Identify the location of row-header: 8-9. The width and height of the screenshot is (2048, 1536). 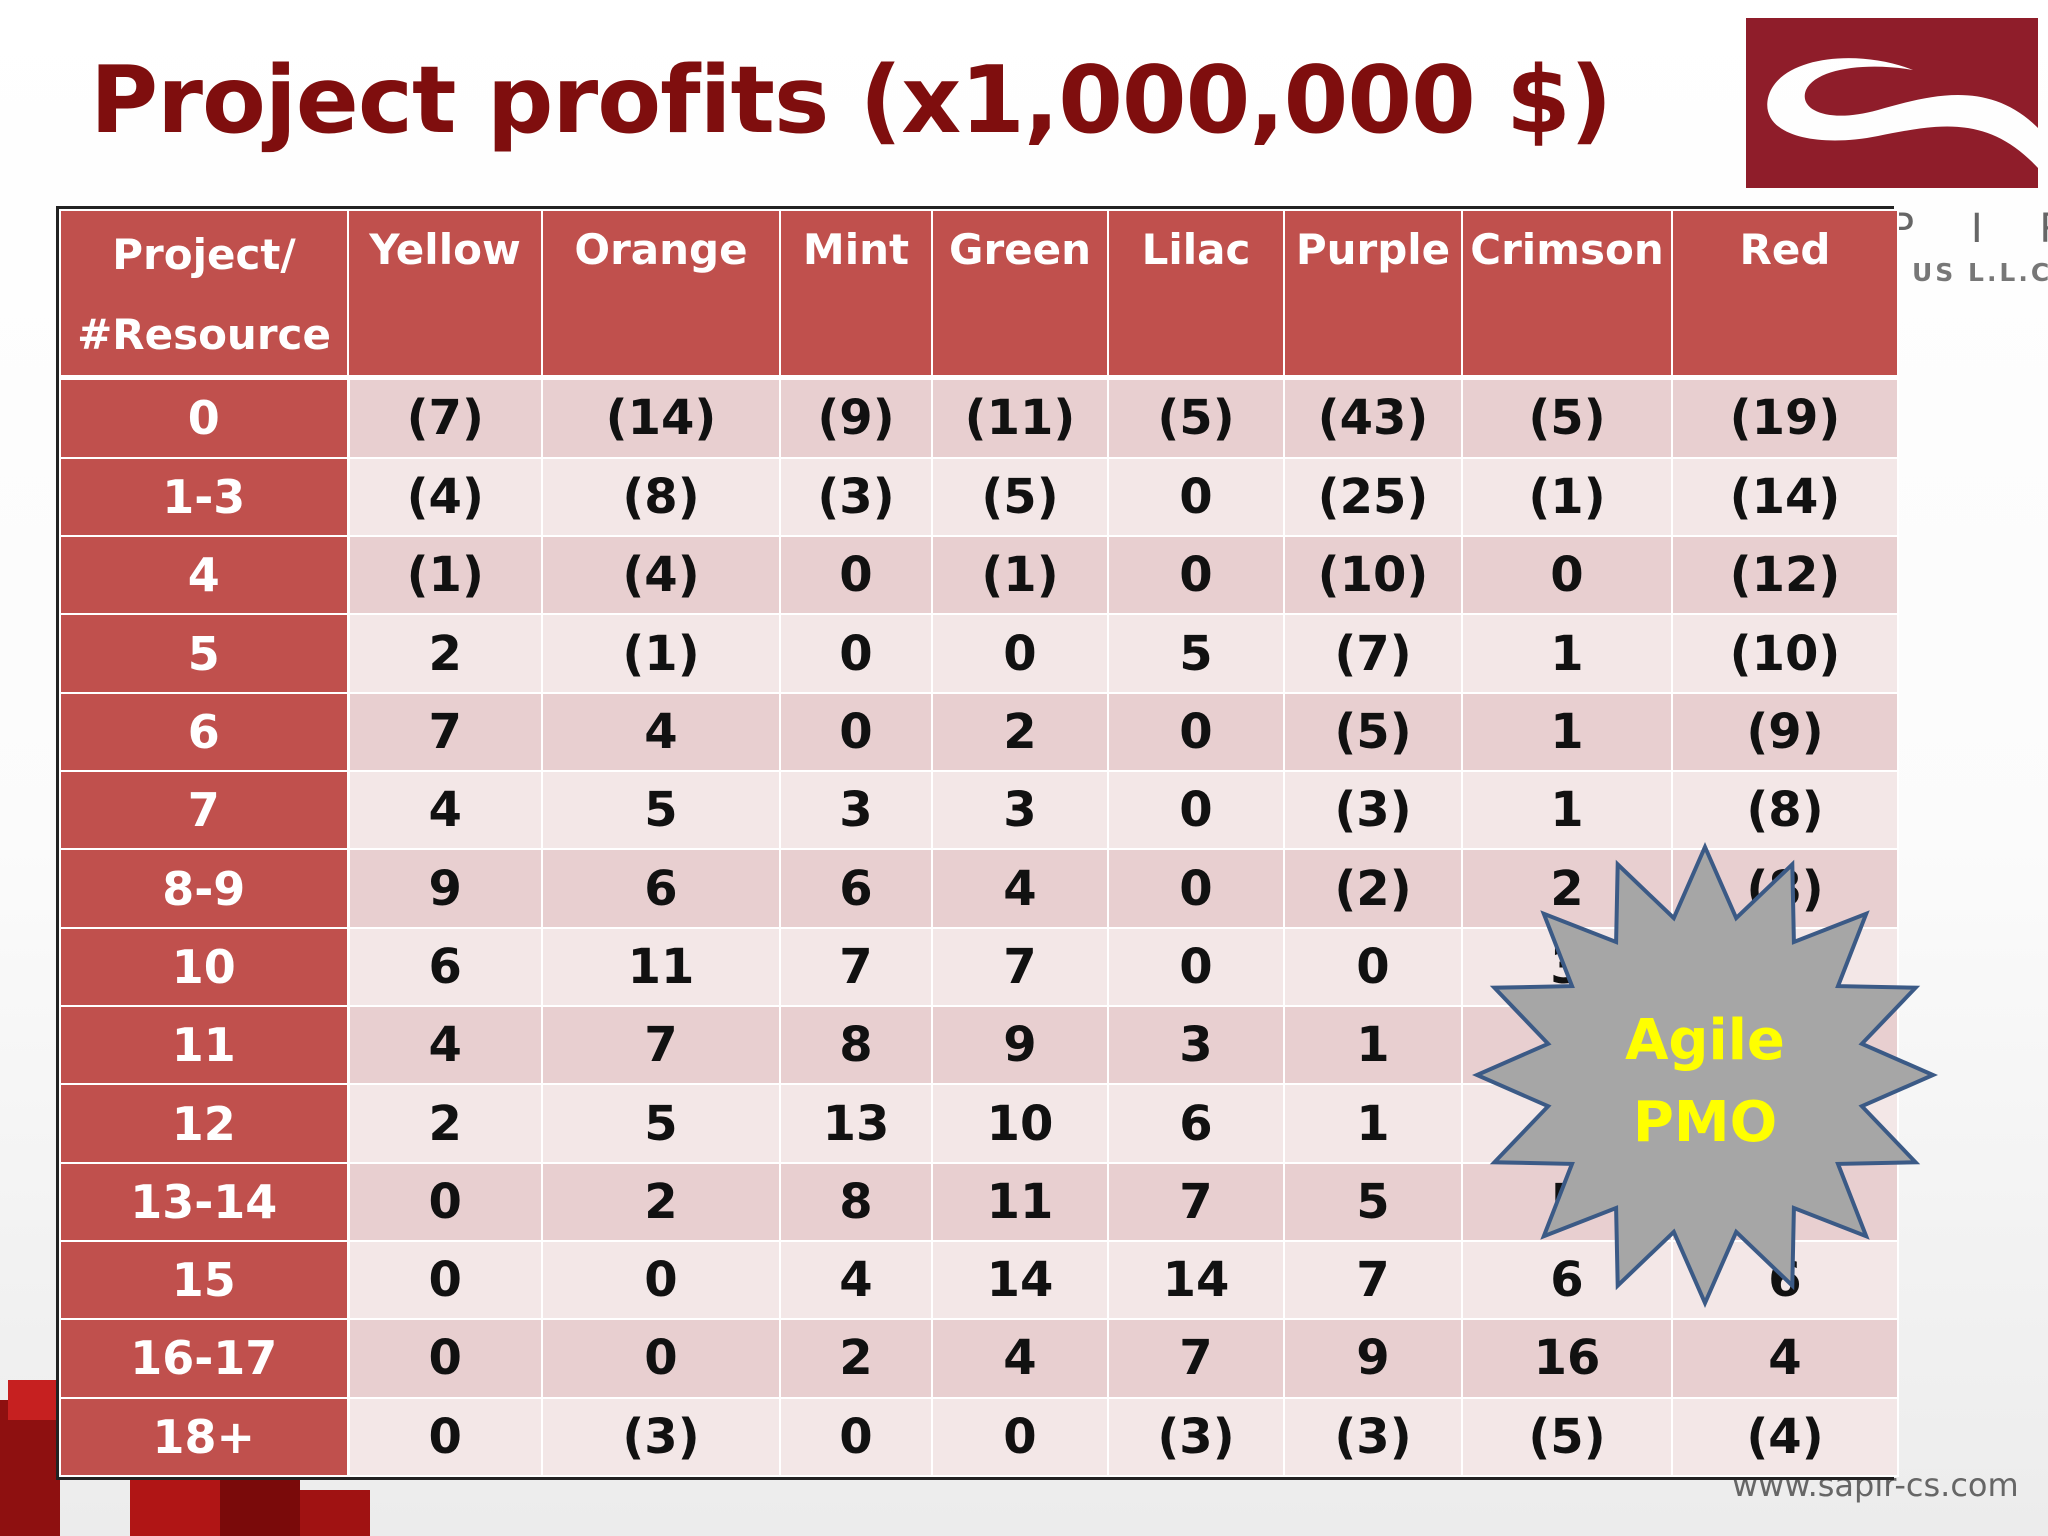
(204, 888).